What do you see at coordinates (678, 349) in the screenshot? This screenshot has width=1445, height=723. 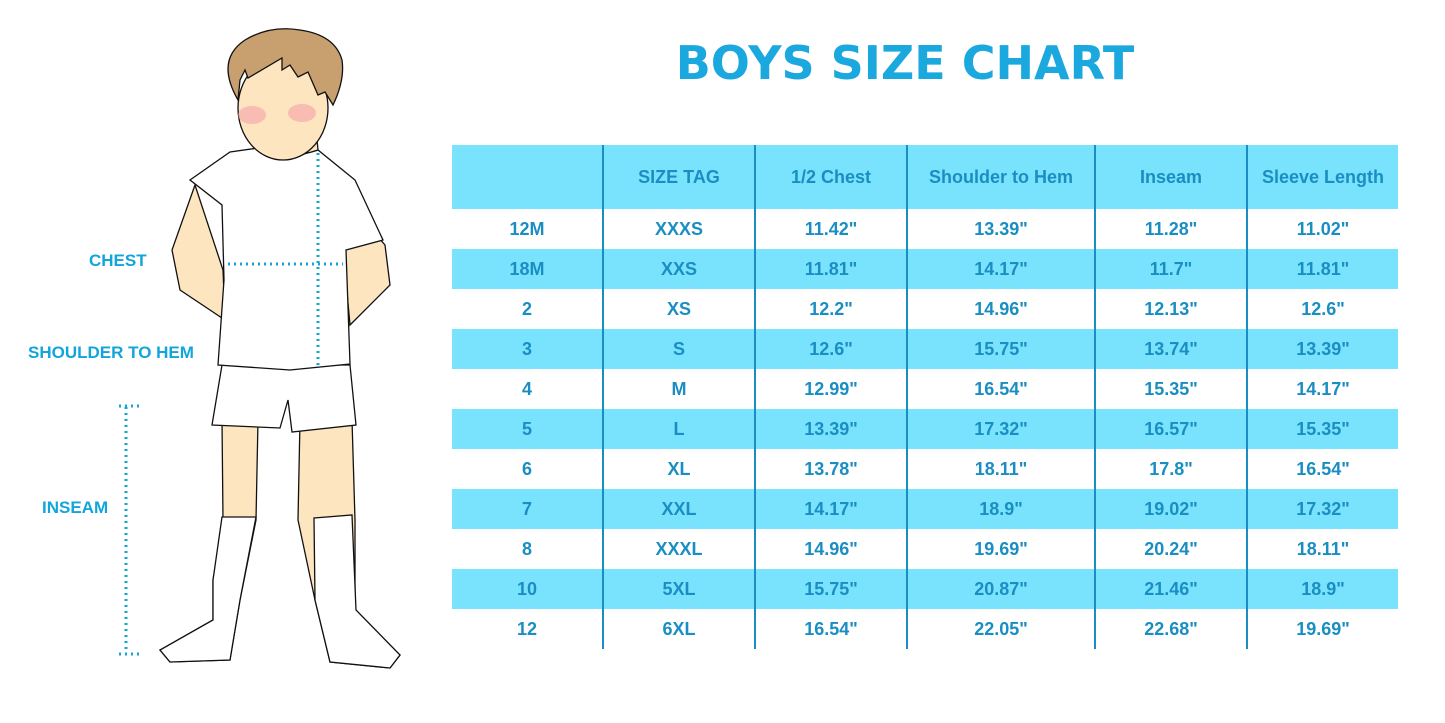 I see `table-cell: S` at bounding box center [678, 349].